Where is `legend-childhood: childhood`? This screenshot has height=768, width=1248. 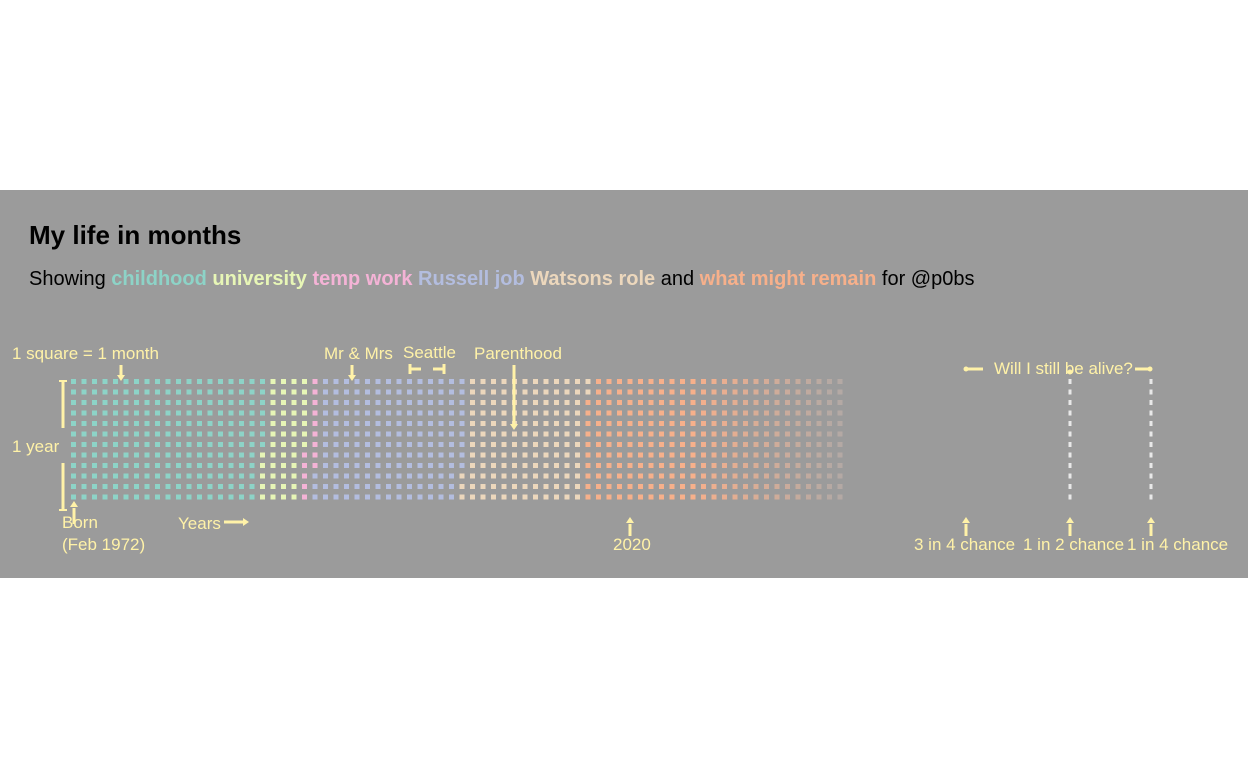
legend-childhood: childhood is located at coordinates (159, 279).